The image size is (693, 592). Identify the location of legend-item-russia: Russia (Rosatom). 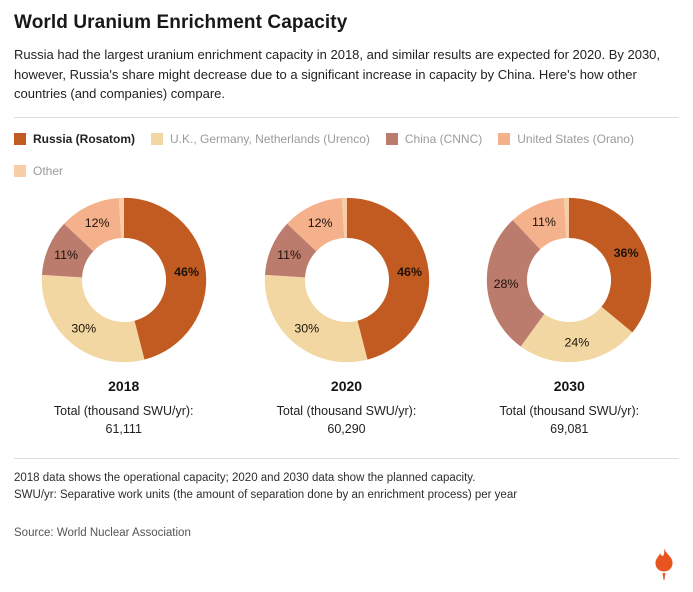
(74, 139).